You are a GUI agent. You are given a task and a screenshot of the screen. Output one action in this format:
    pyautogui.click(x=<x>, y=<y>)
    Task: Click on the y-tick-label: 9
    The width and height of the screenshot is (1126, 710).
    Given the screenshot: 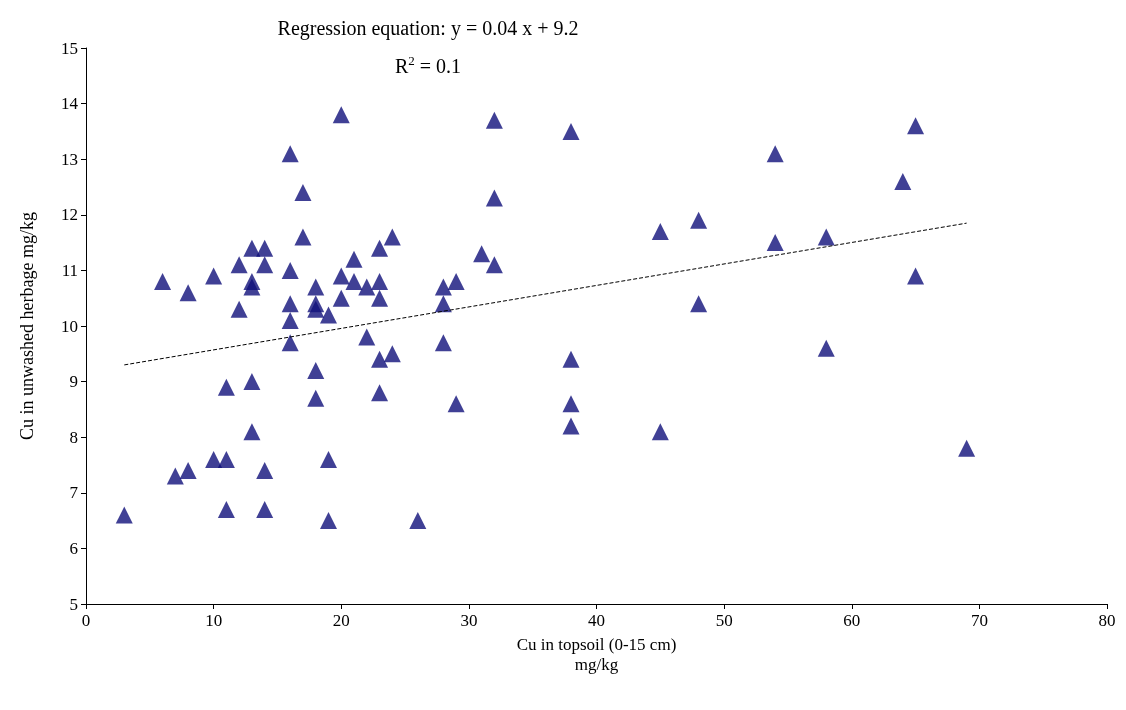 What is the action you would take?
    pyautogui.click(x=73, y=382)
    